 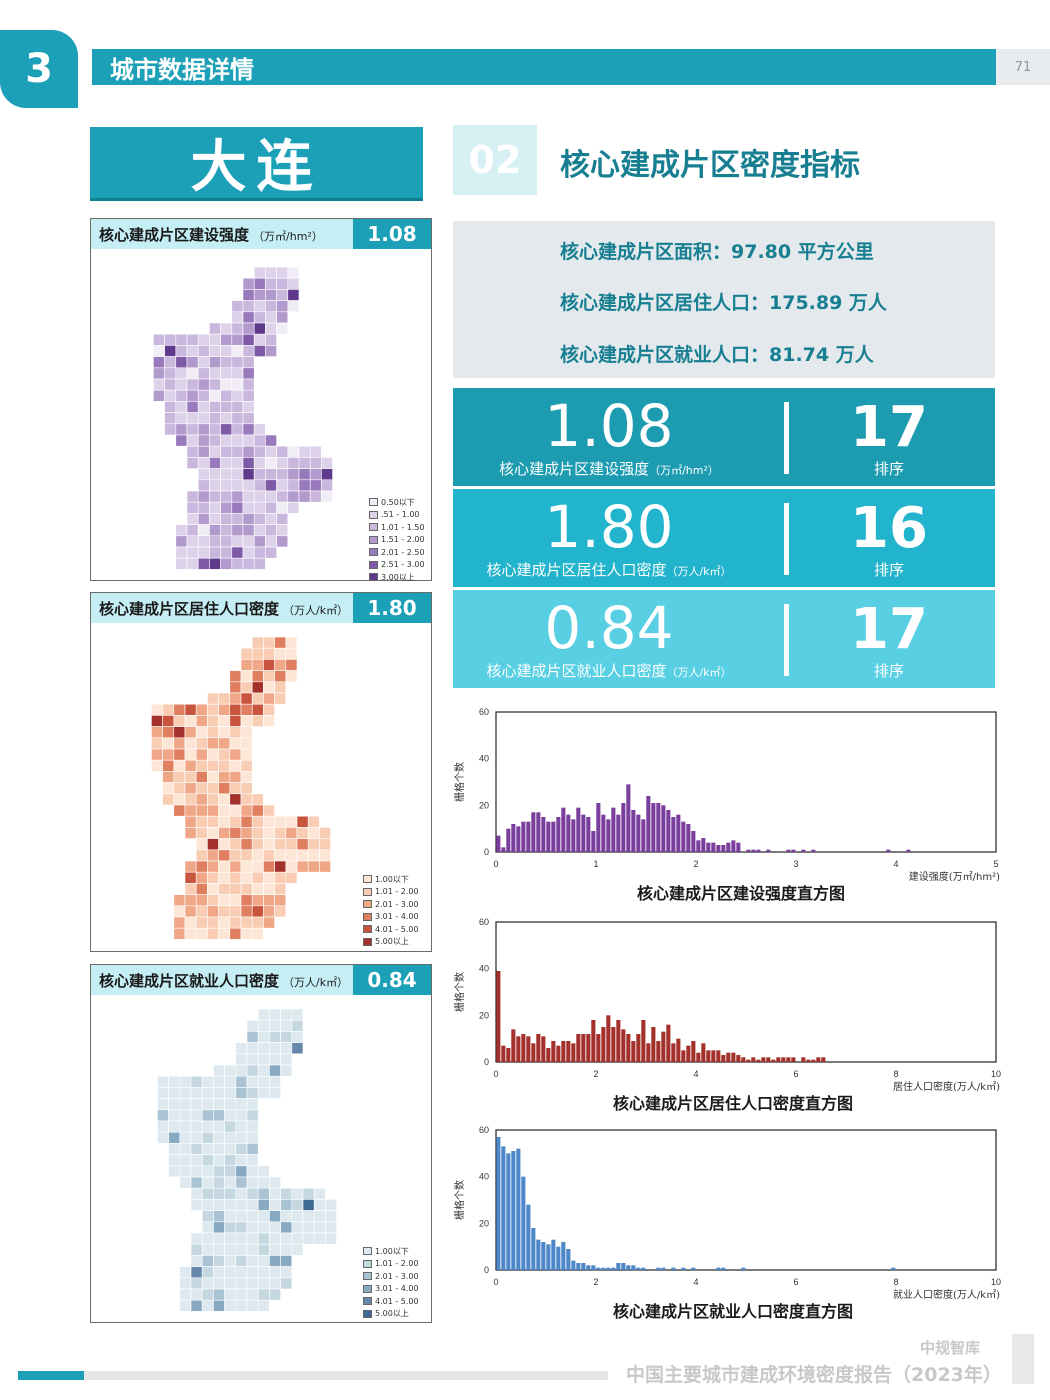 What do you see at coordinates (746, 992) in the screenshot?
I see `plot-frame` at bounding box center [746, 992].